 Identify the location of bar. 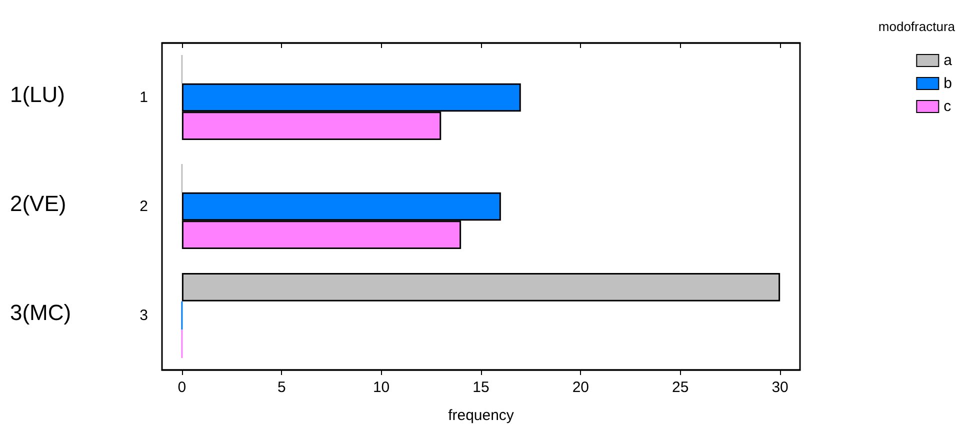
(481, 287).